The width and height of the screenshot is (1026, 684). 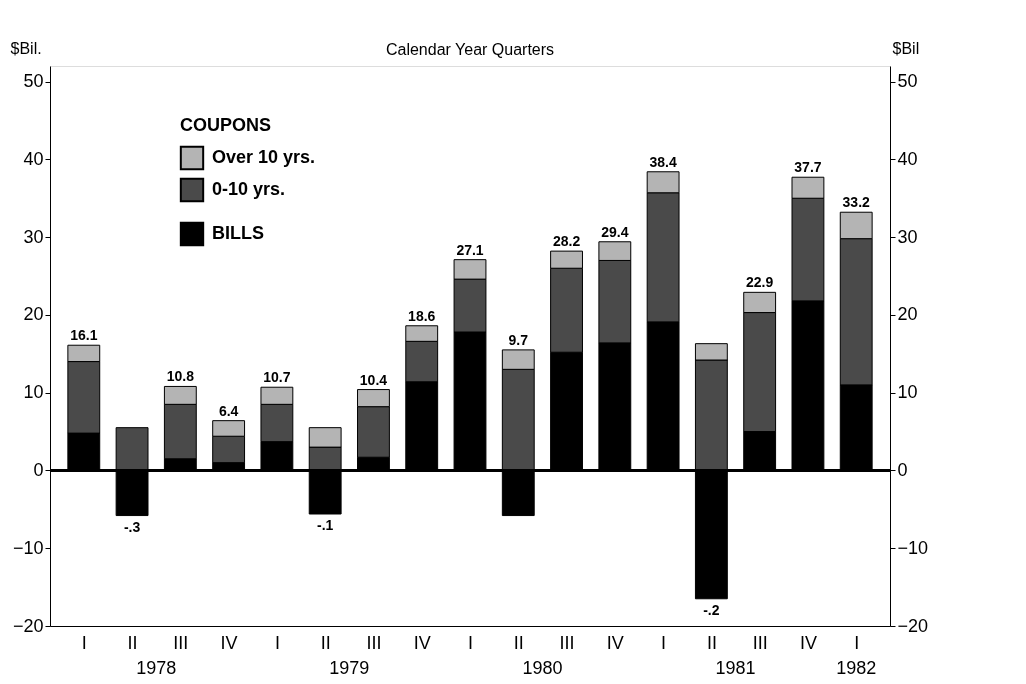 I want to click on legend-label: Over 10 yrs., so click(x=264, y=157).